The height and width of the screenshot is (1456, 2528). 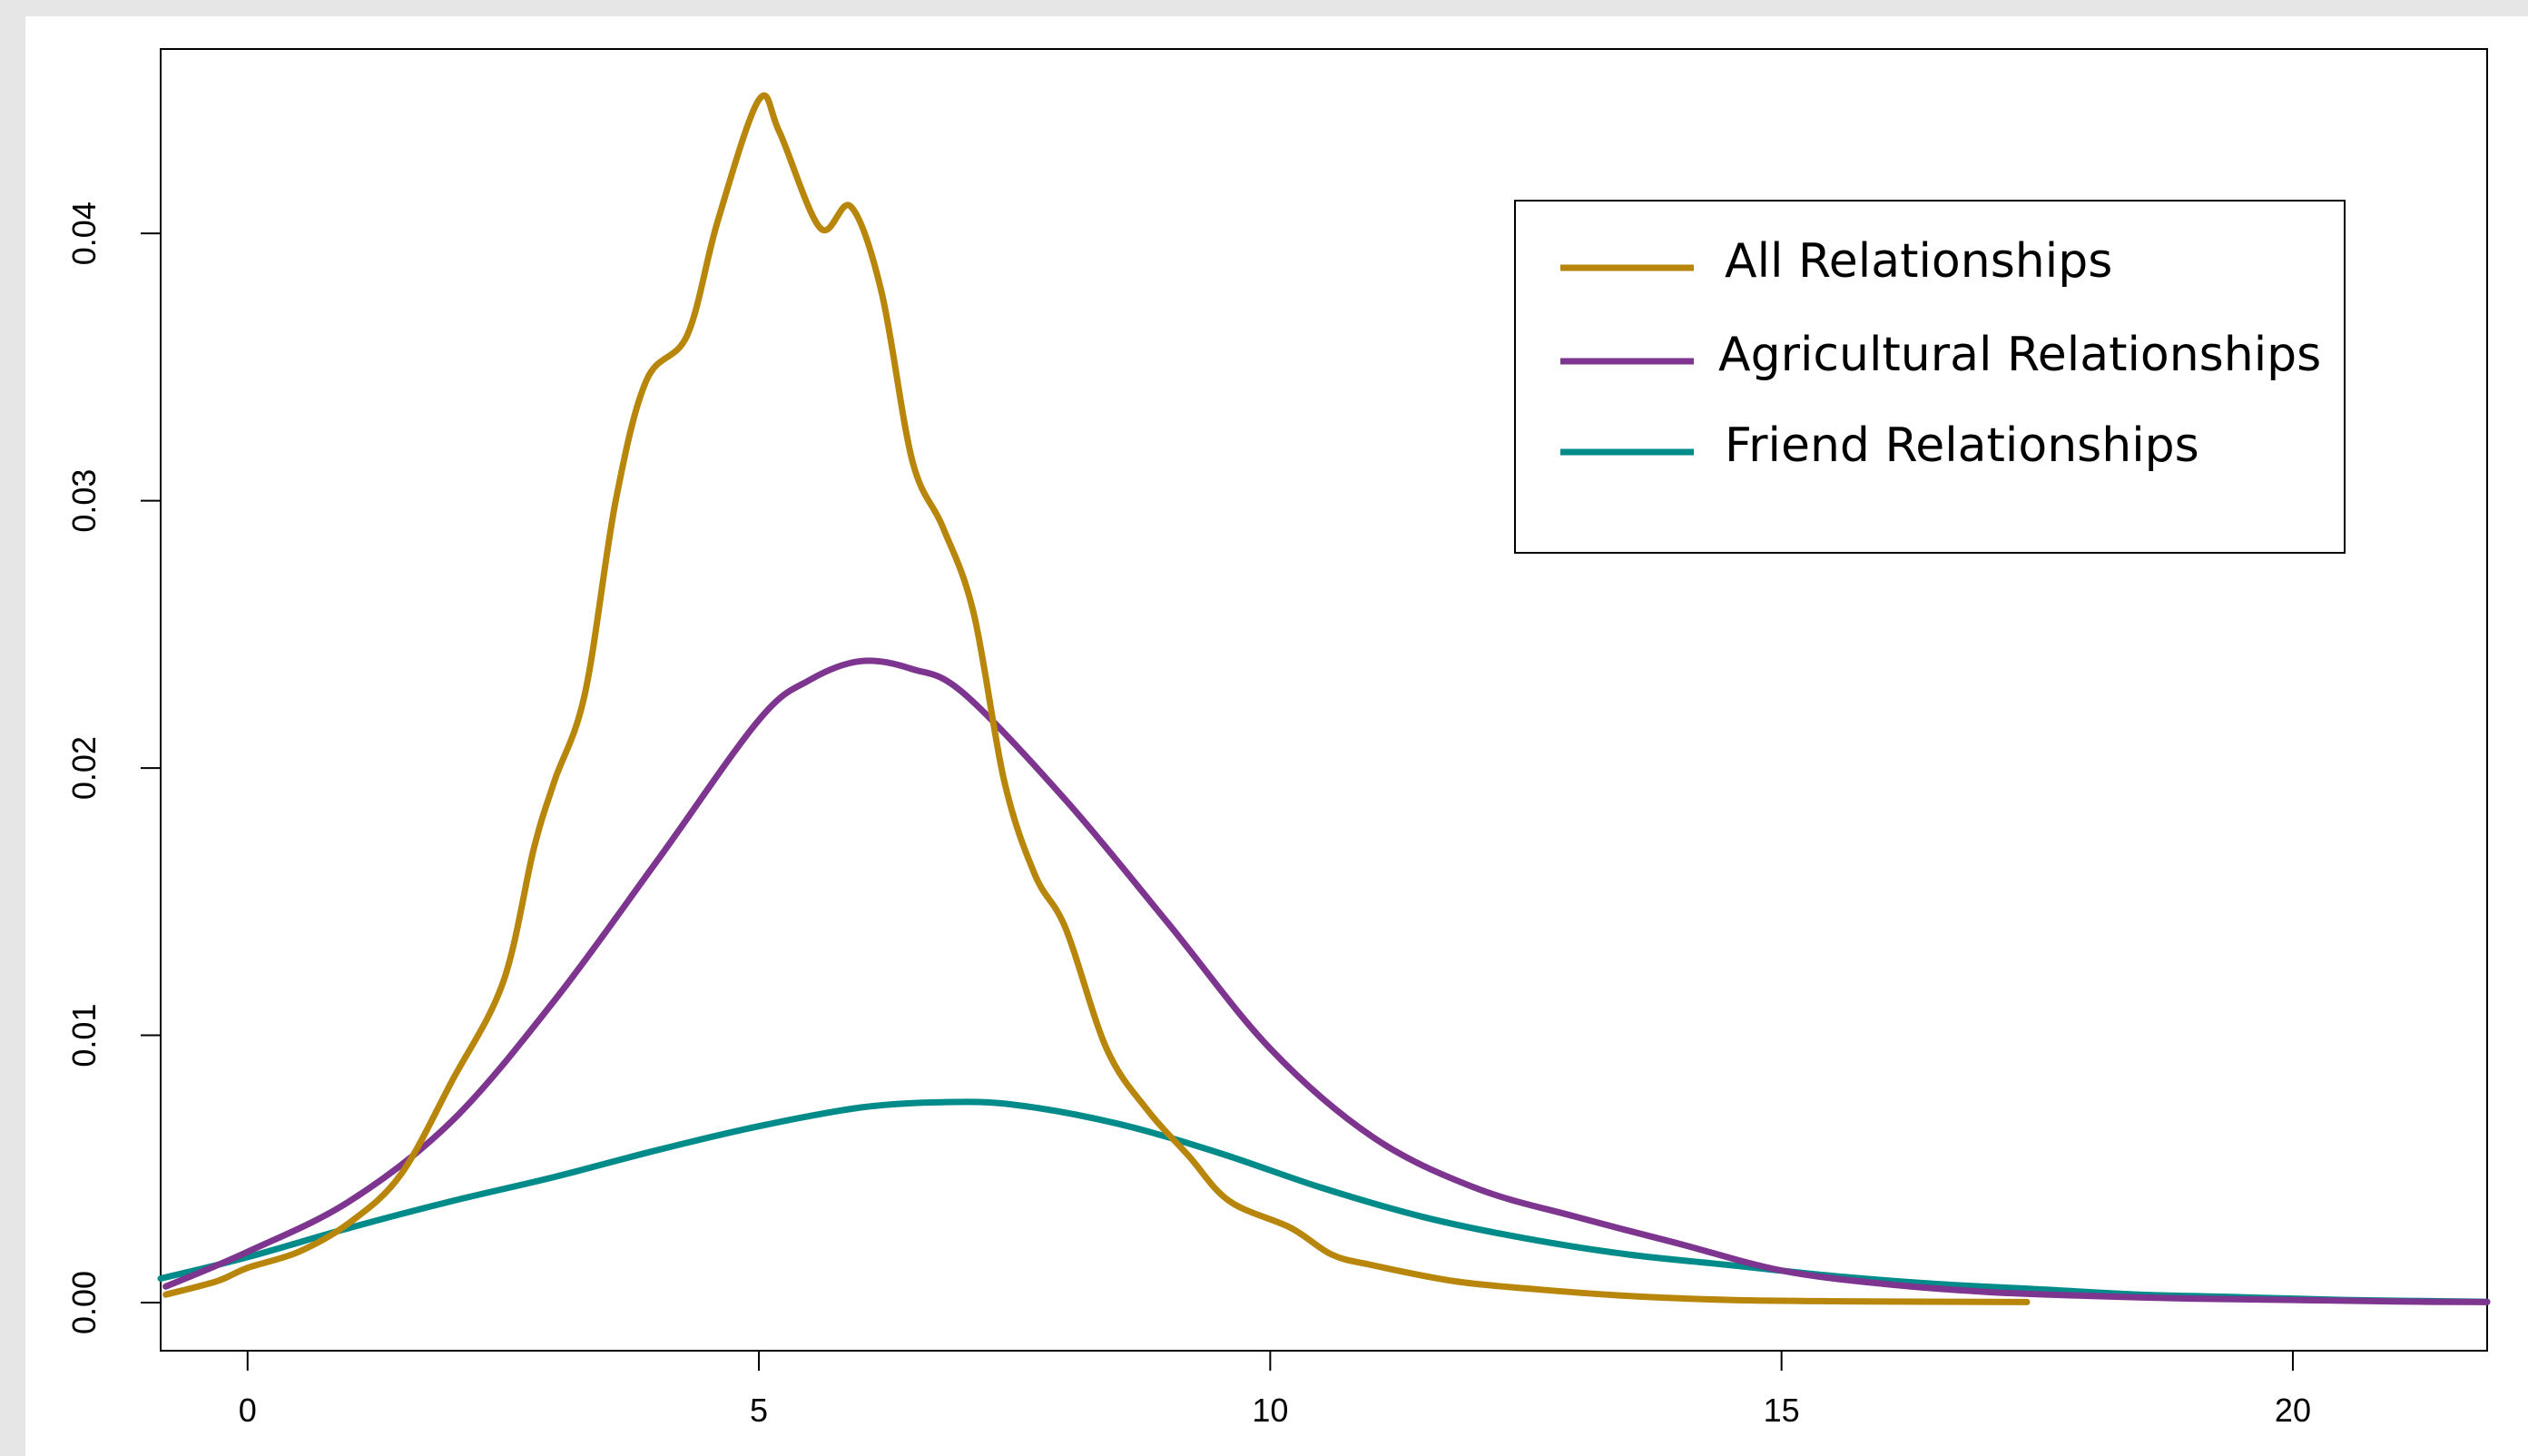 I want to click on y-tick-label-0.01: 0.01, so click(x=84, y=1035).